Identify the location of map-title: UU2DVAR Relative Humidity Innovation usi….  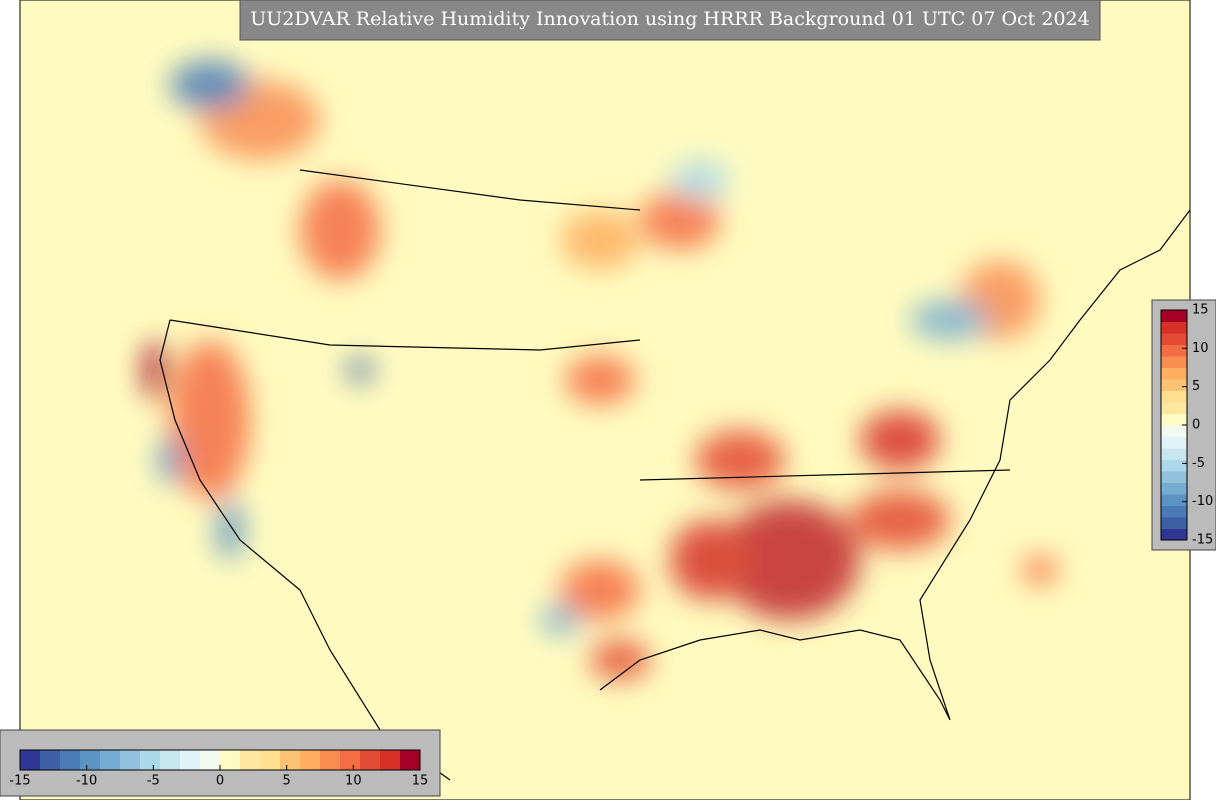
(669, 19).